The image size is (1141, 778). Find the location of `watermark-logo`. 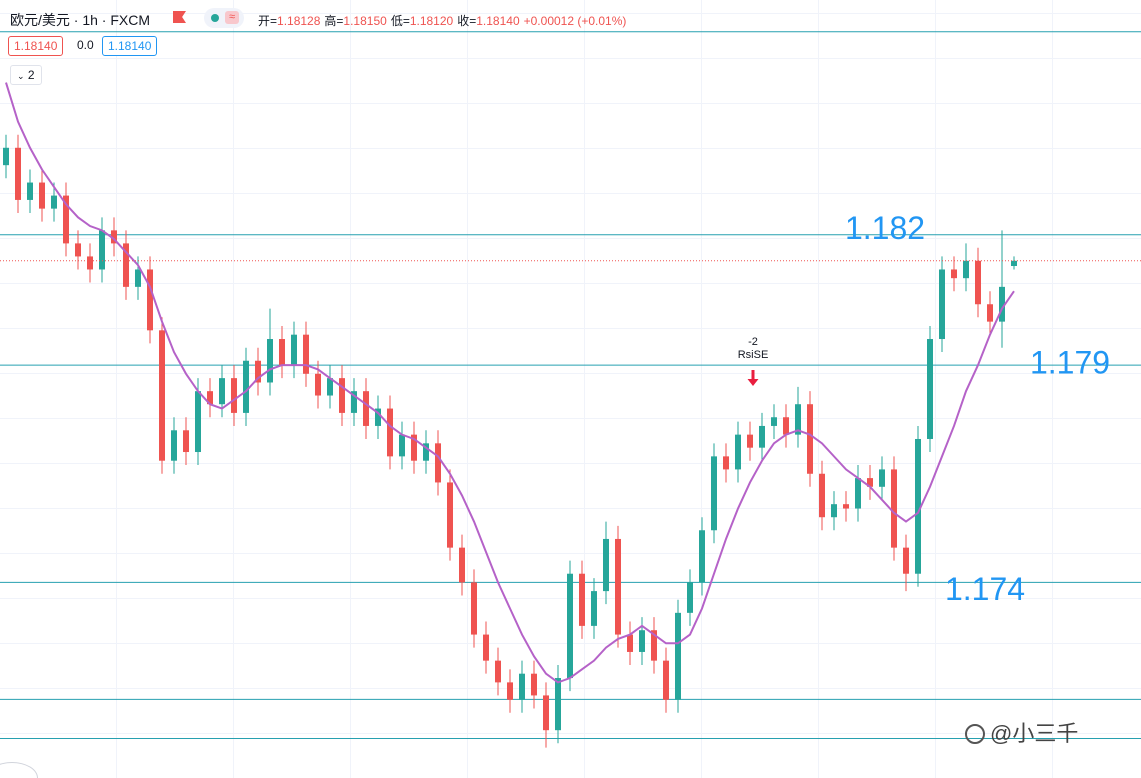

watermark-logo is located at coordinates (975, 734).